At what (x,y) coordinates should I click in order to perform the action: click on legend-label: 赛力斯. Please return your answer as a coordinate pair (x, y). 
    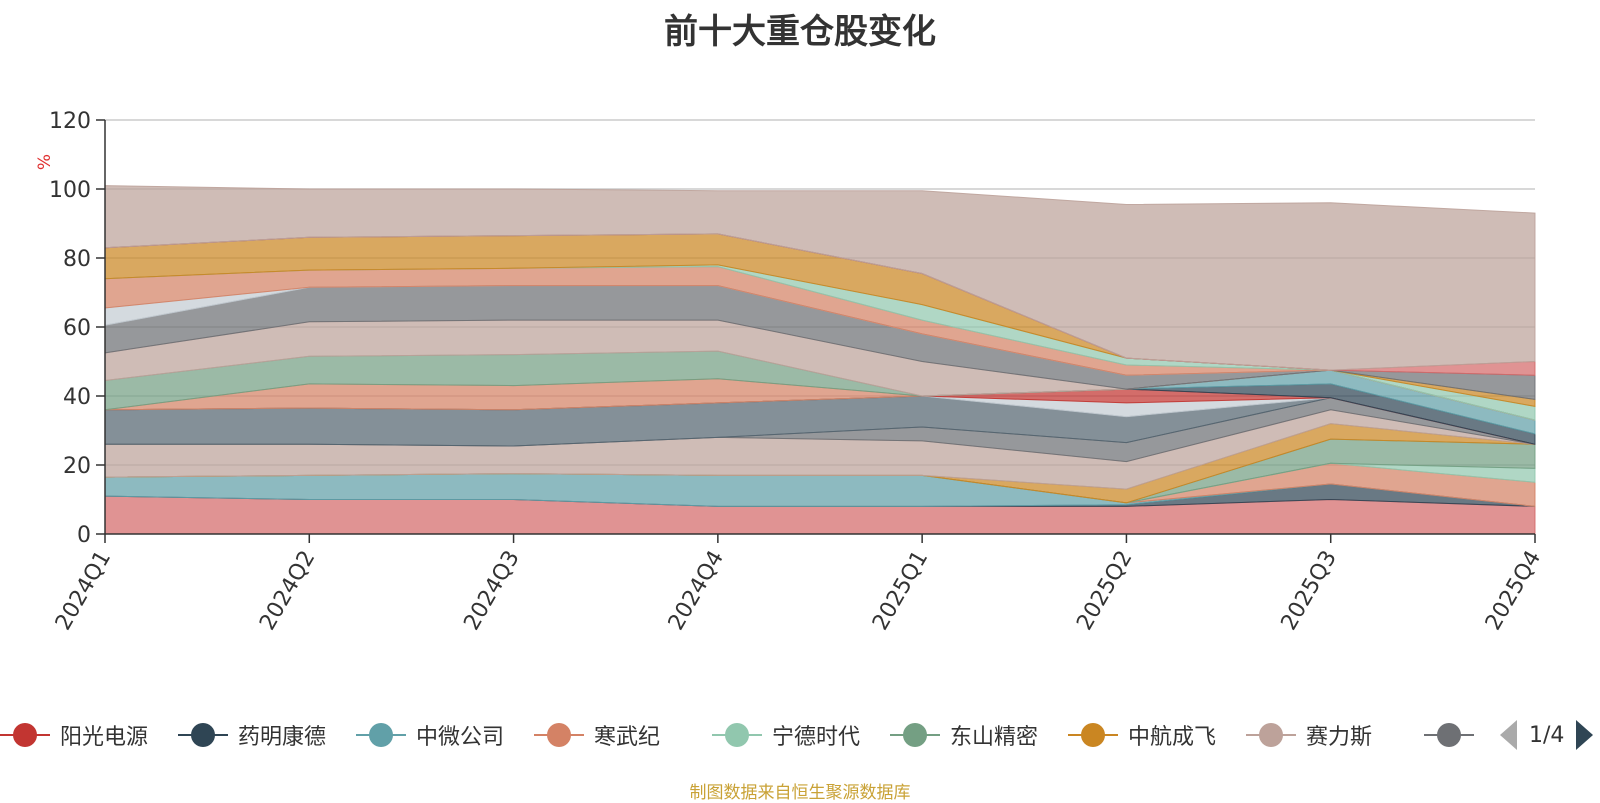
    Looking at the image, I should click on (1339, 737).